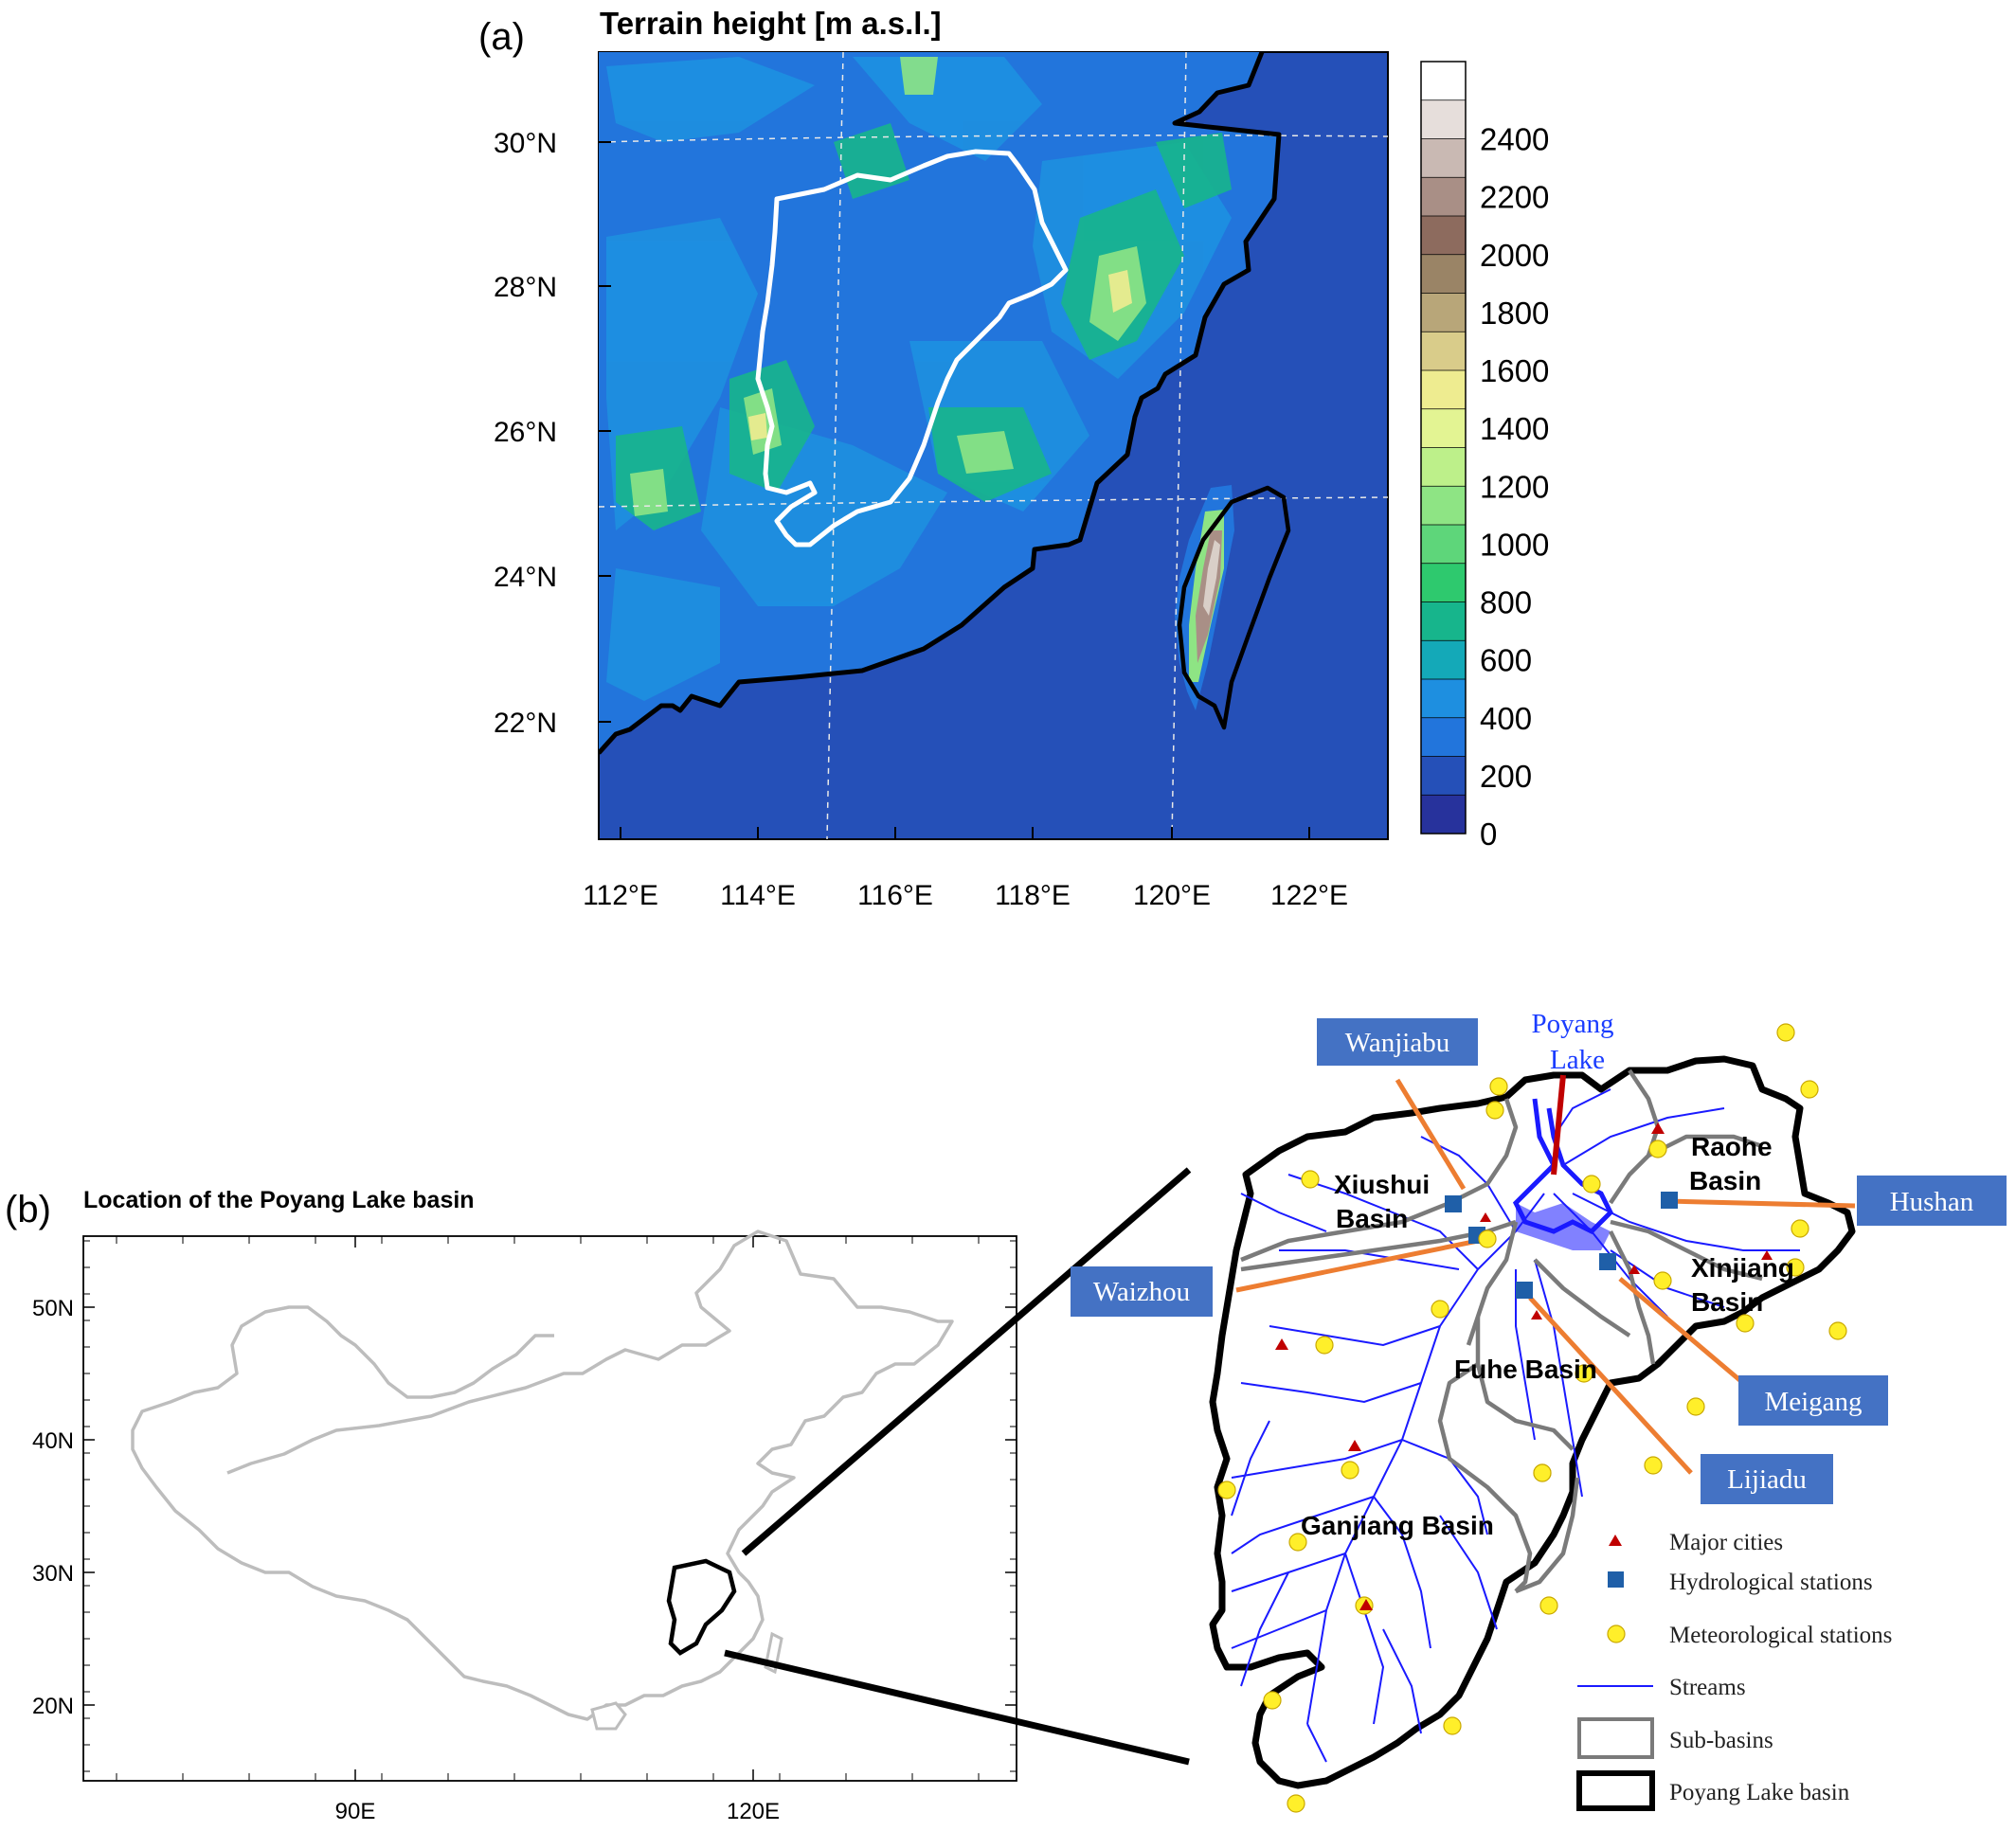  I want to click on panel-b-minor-ticks, so click(550, 1508).